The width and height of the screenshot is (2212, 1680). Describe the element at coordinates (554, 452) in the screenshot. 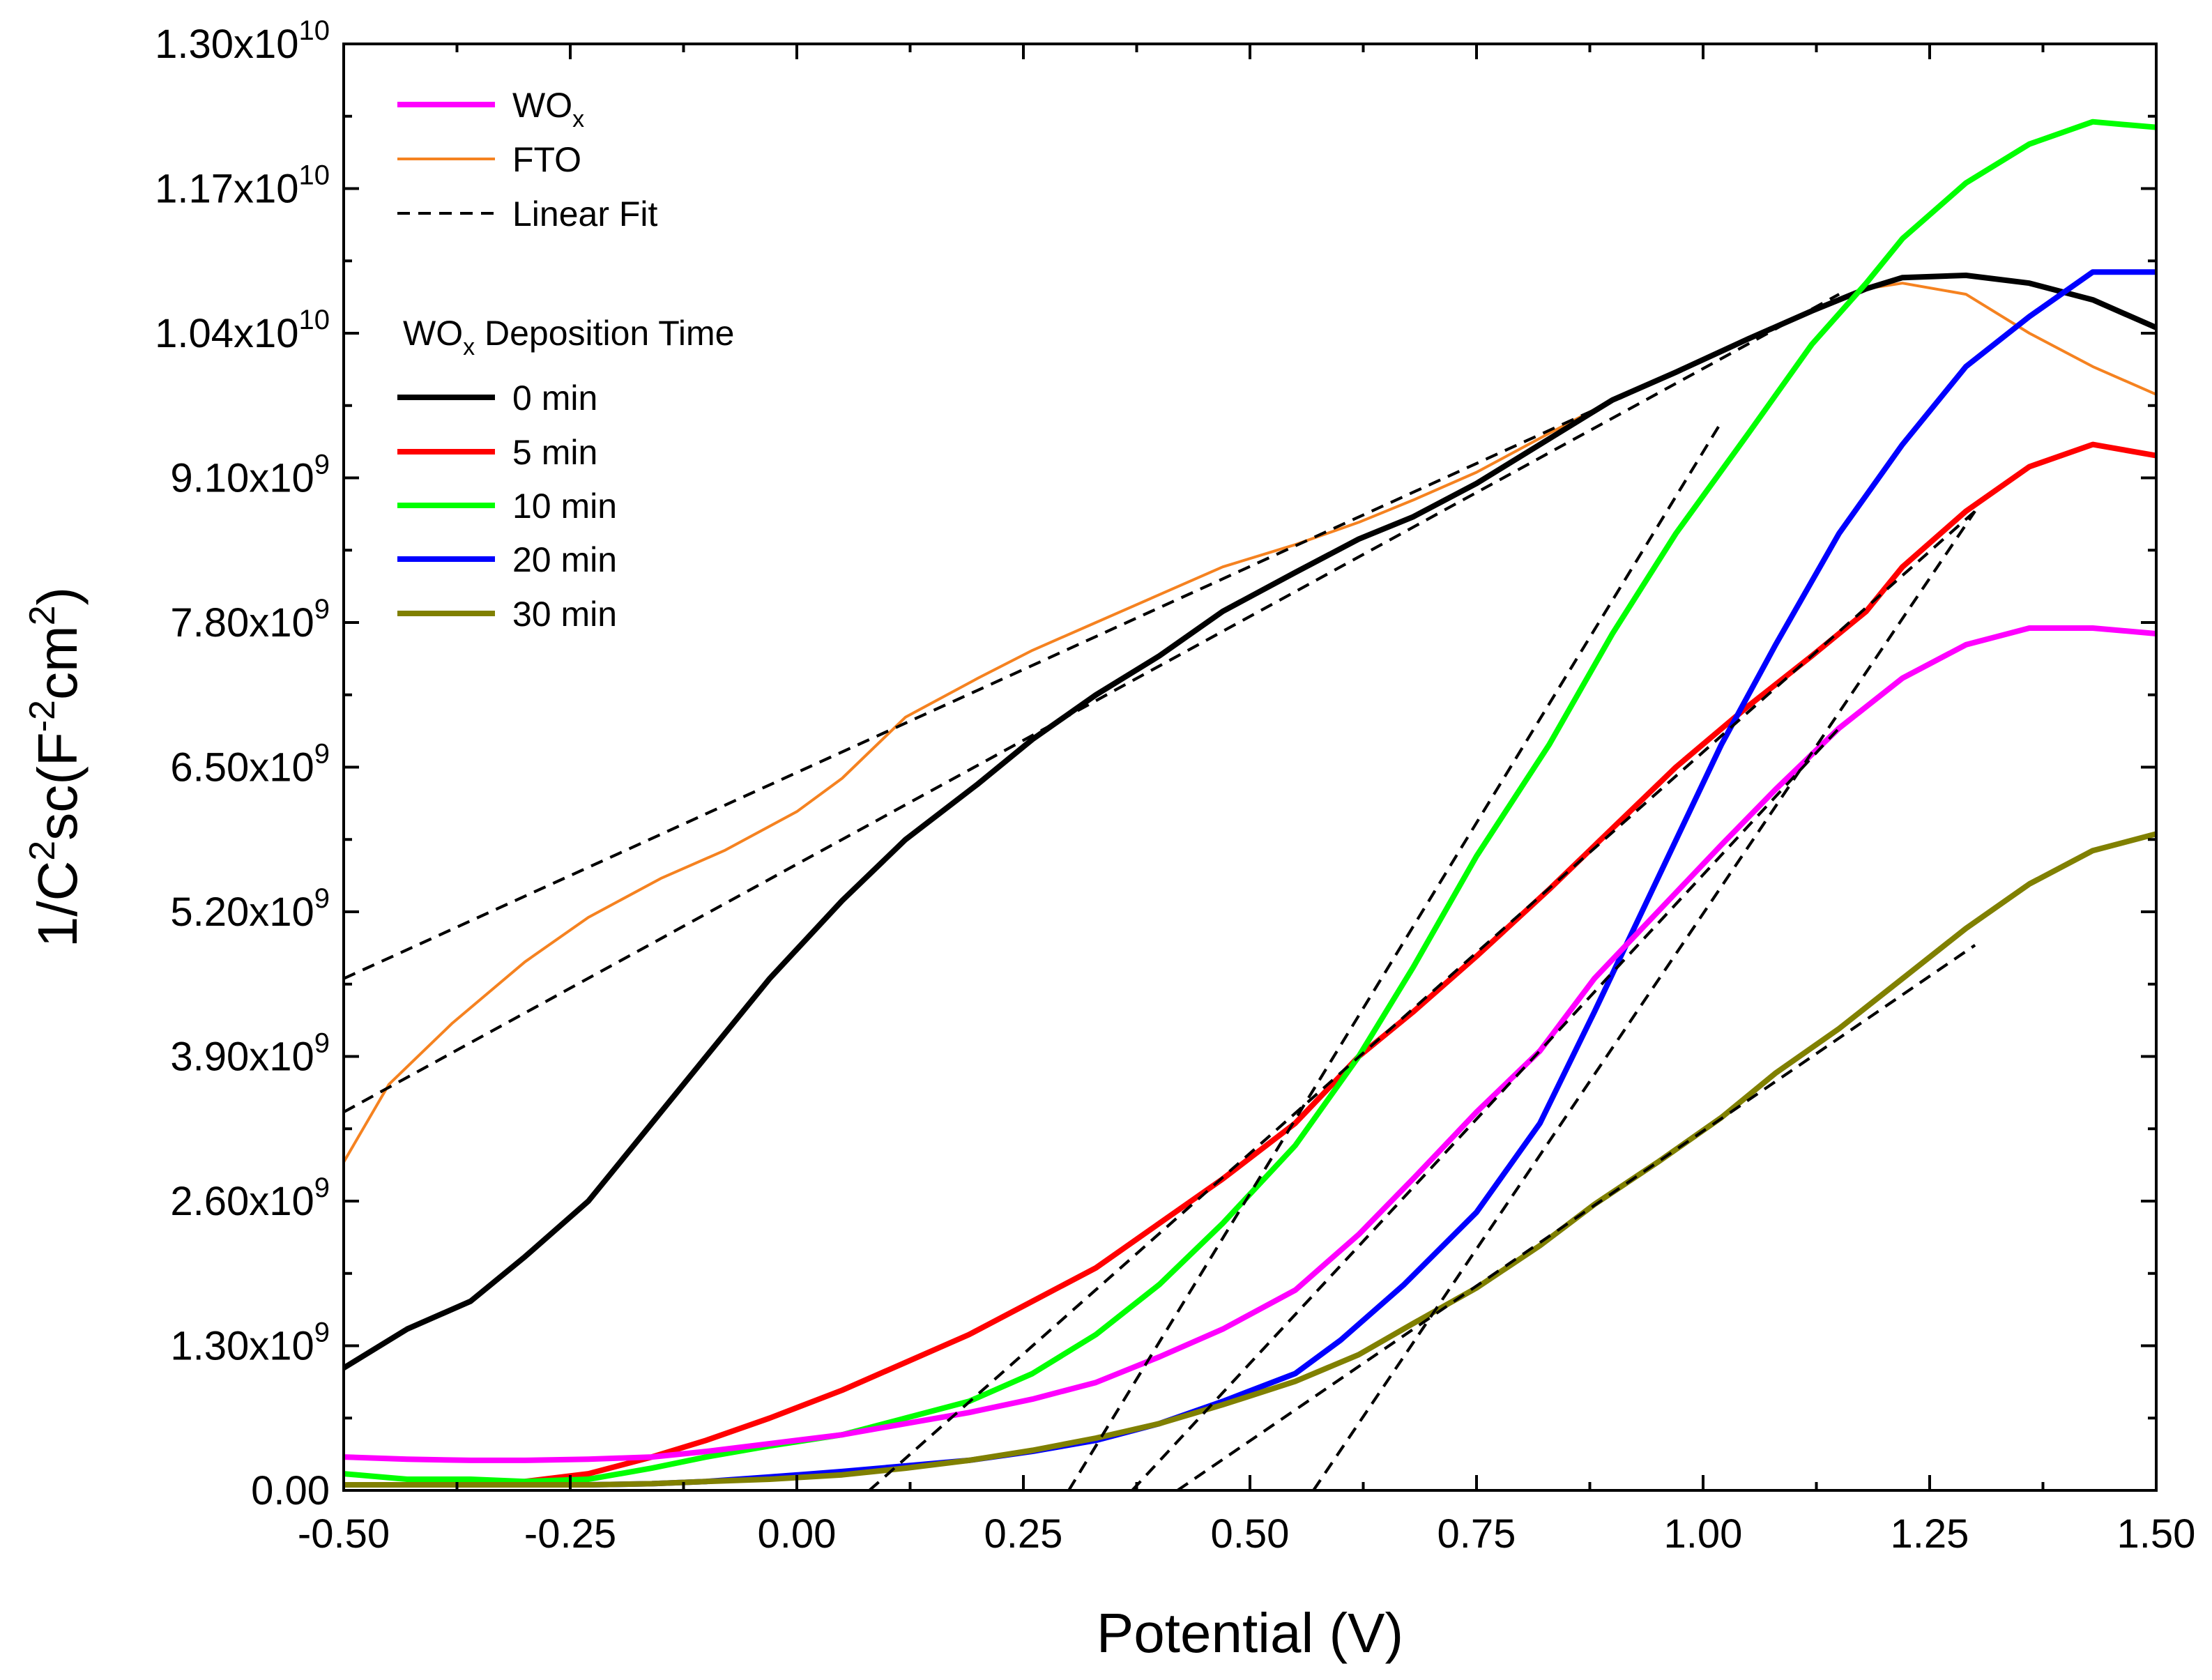

I see `legend-label-5-min: 5 min` at that location.